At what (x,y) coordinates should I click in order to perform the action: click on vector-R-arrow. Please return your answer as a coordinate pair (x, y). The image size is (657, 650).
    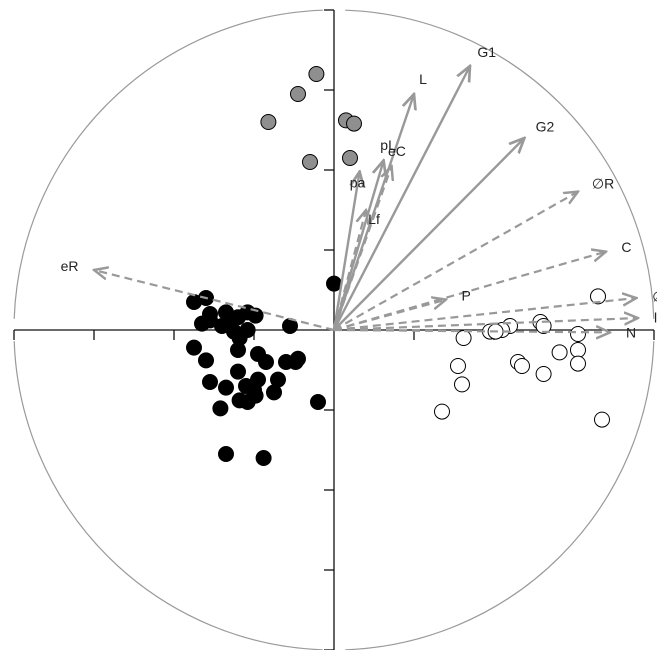
    Looking at the image, I should click on (455, 261).